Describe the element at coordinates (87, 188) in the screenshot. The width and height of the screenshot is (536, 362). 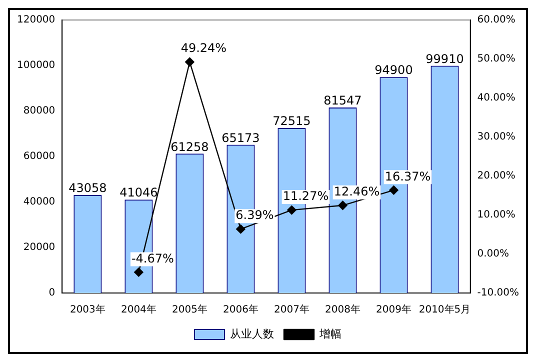
I see `data-label: 43058` at that location.